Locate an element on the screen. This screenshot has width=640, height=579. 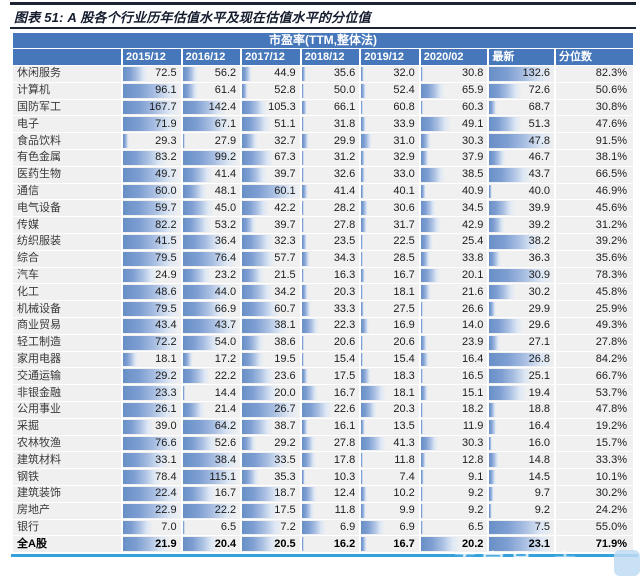
pe-value-cell: 52.8 is located at coordinates (271, 90).